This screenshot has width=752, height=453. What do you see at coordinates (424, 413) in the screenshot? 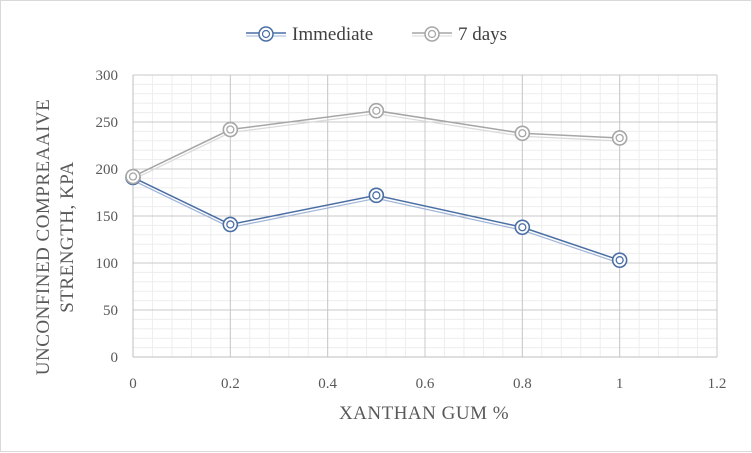
I see `x-axis-title: XANTHAN GUM %` at bounding box center [424, 413].